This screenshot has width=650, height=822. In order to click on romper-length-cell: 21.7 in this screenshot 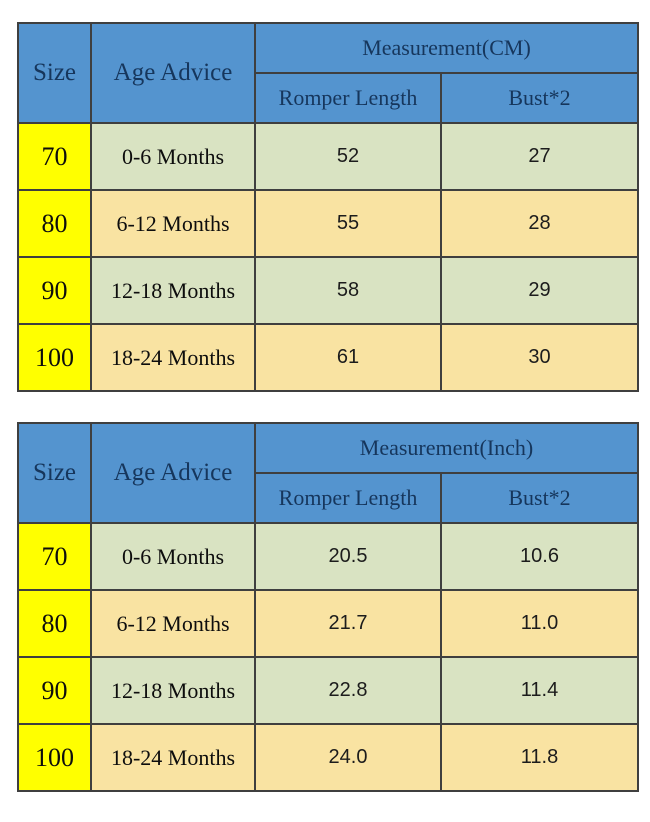, I will do `click(348, 623)`.